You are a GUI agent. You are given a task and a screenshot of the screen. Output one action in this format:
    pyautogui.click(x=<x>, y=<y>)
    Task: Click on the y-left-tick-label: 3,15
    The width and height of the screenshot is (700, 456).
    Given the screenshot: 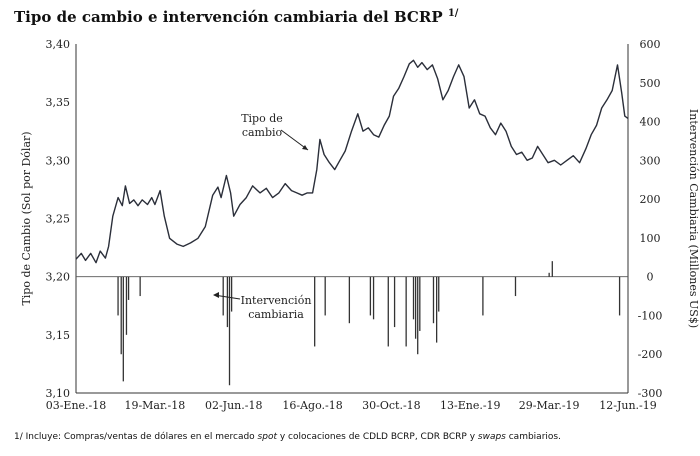 What is the action you would take?
    pyautogui.click(x=58, y=335)
    